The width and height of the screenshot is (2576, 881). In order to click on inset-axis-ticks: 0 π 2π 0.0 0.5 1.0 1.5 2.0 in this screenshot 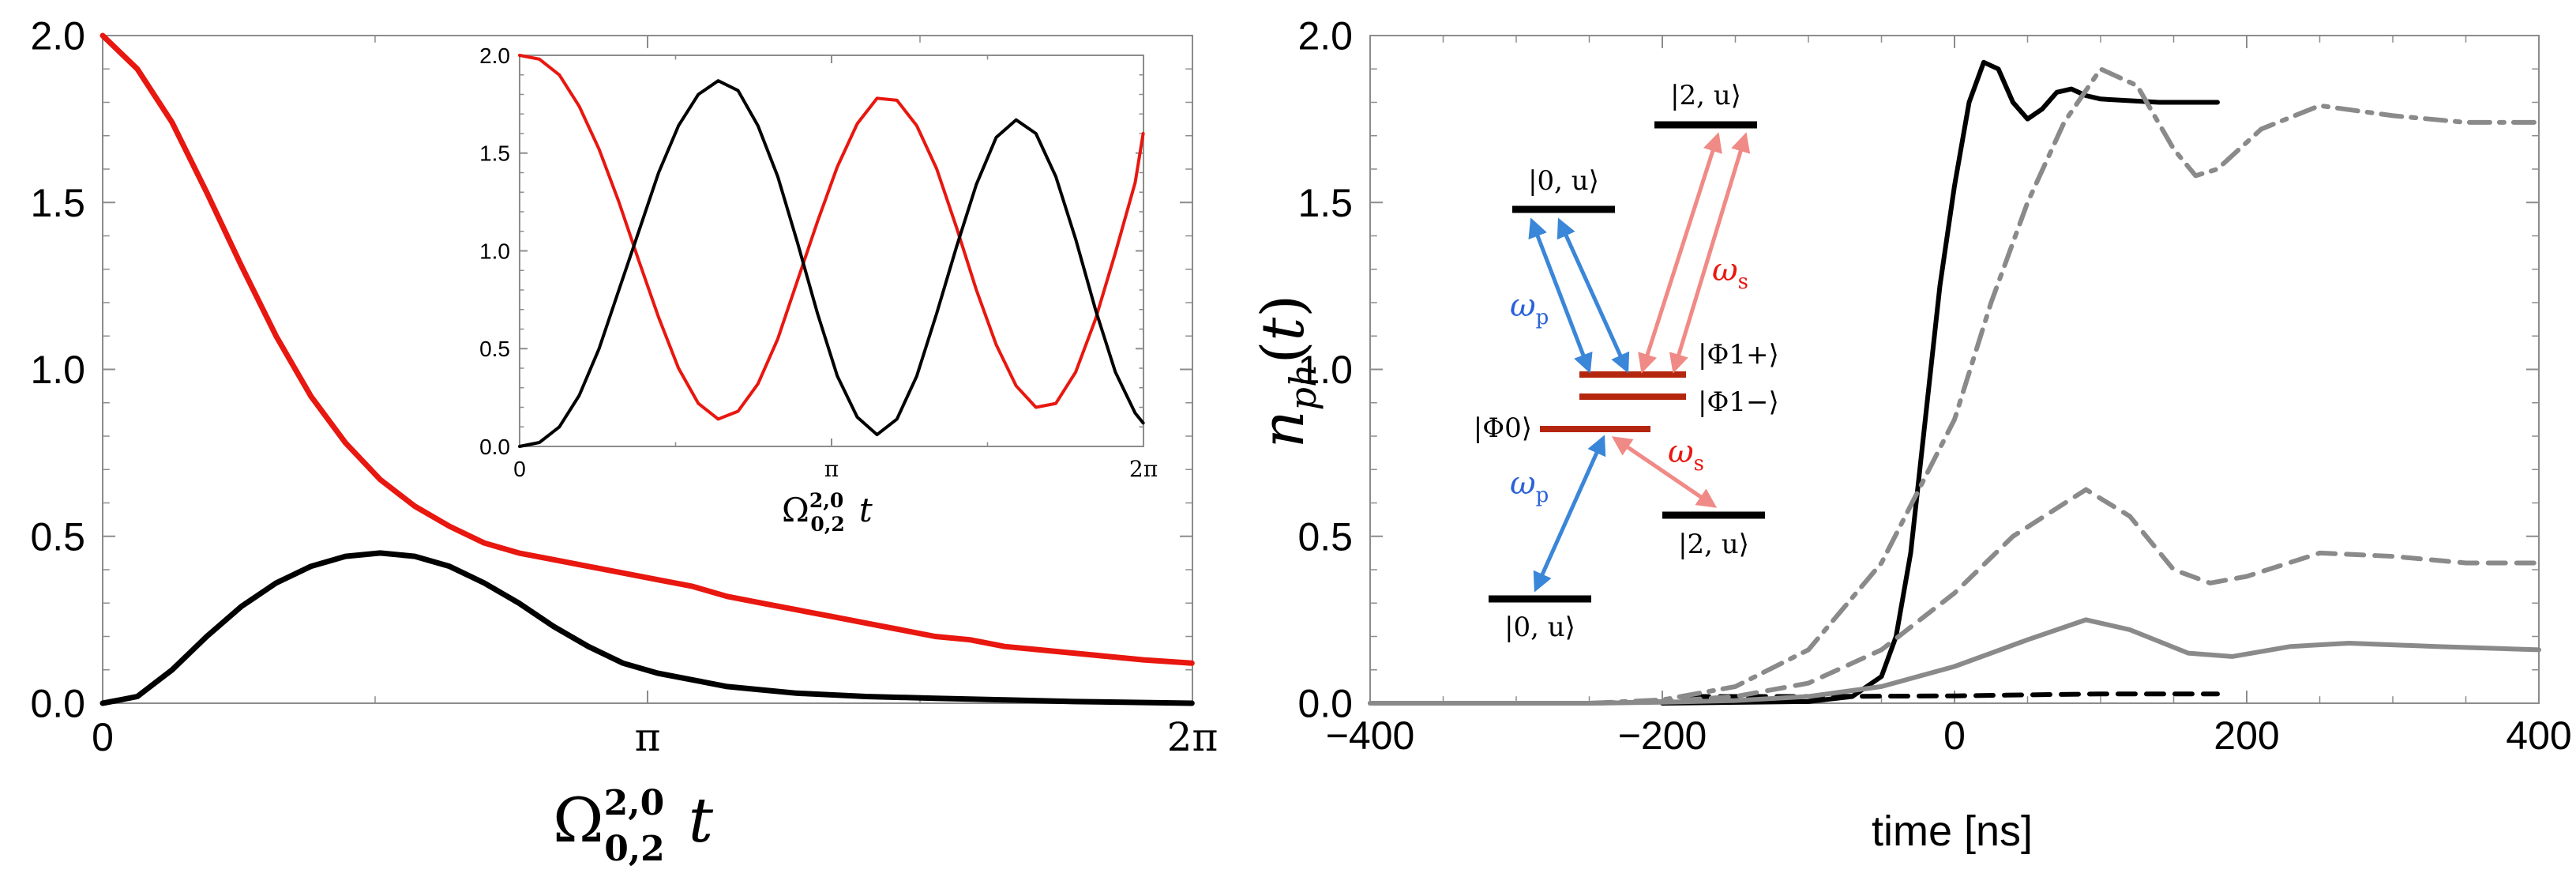, I will do `click(818, 263)`.